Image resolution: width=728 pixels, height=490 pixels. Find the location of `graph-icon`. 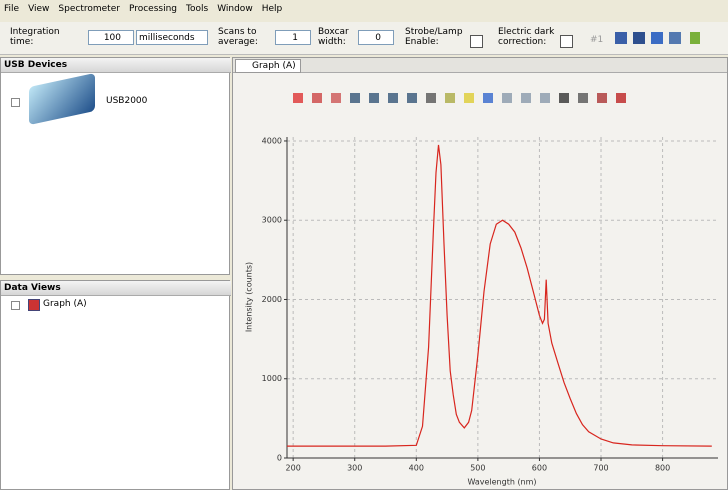

graph-icon is located at coordinates (34, 305).